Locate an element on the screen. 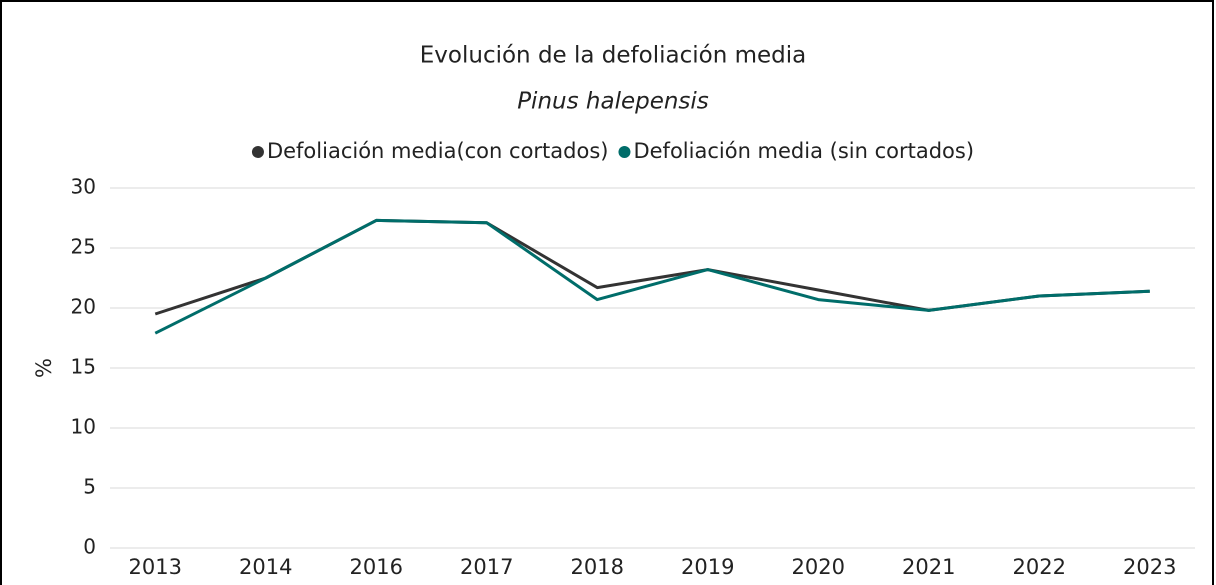  y-tick-label: 30 is located at coordinates (83, 187).